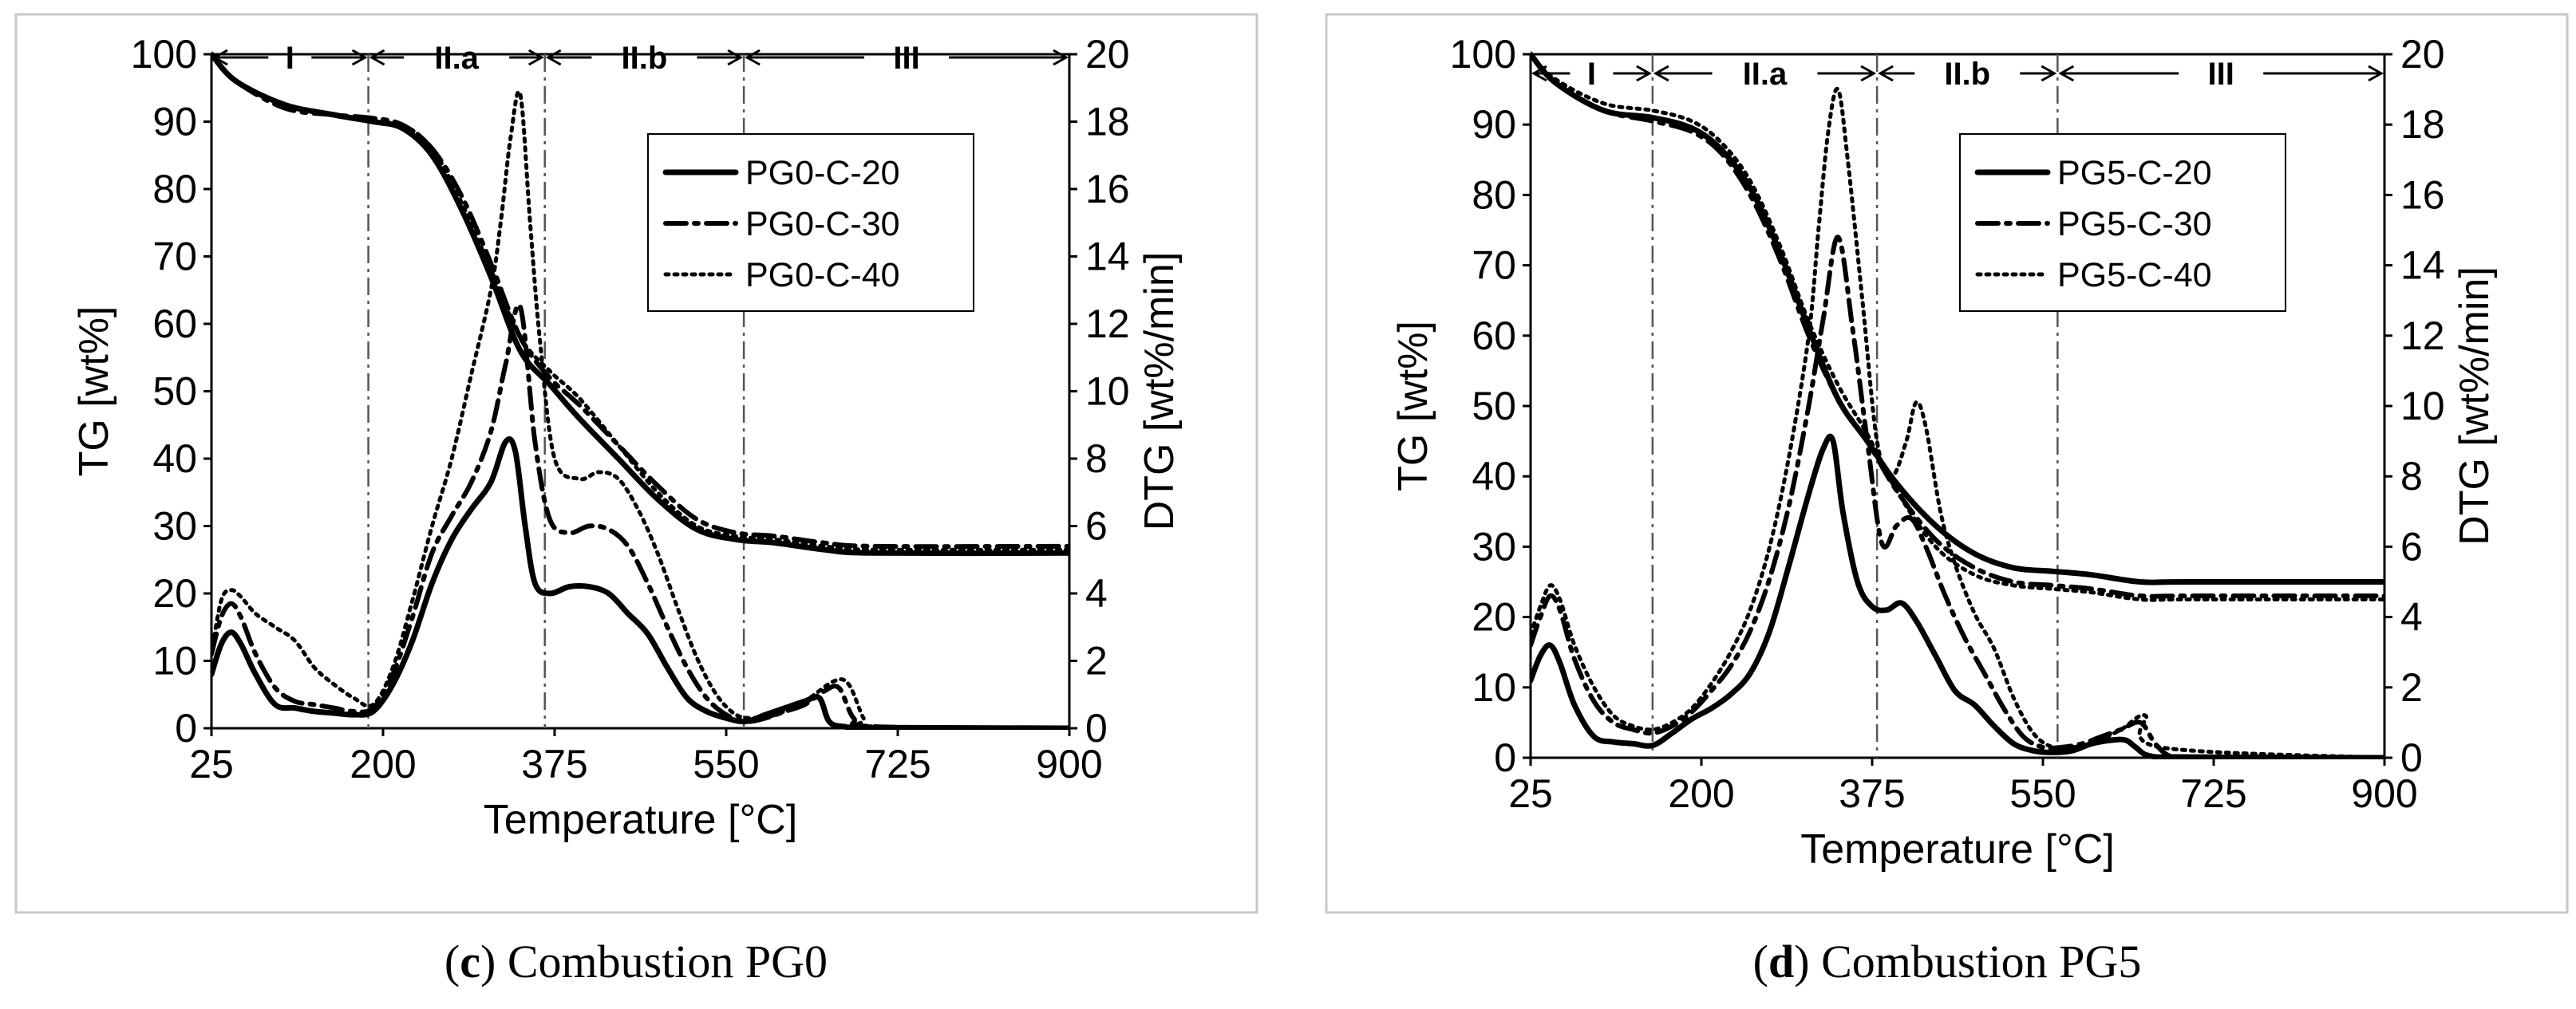  What do you see at coordinates (822, 275) in the screenshot?
I see `legend-label: PG0-C-40` at bounding box center [822, 275].